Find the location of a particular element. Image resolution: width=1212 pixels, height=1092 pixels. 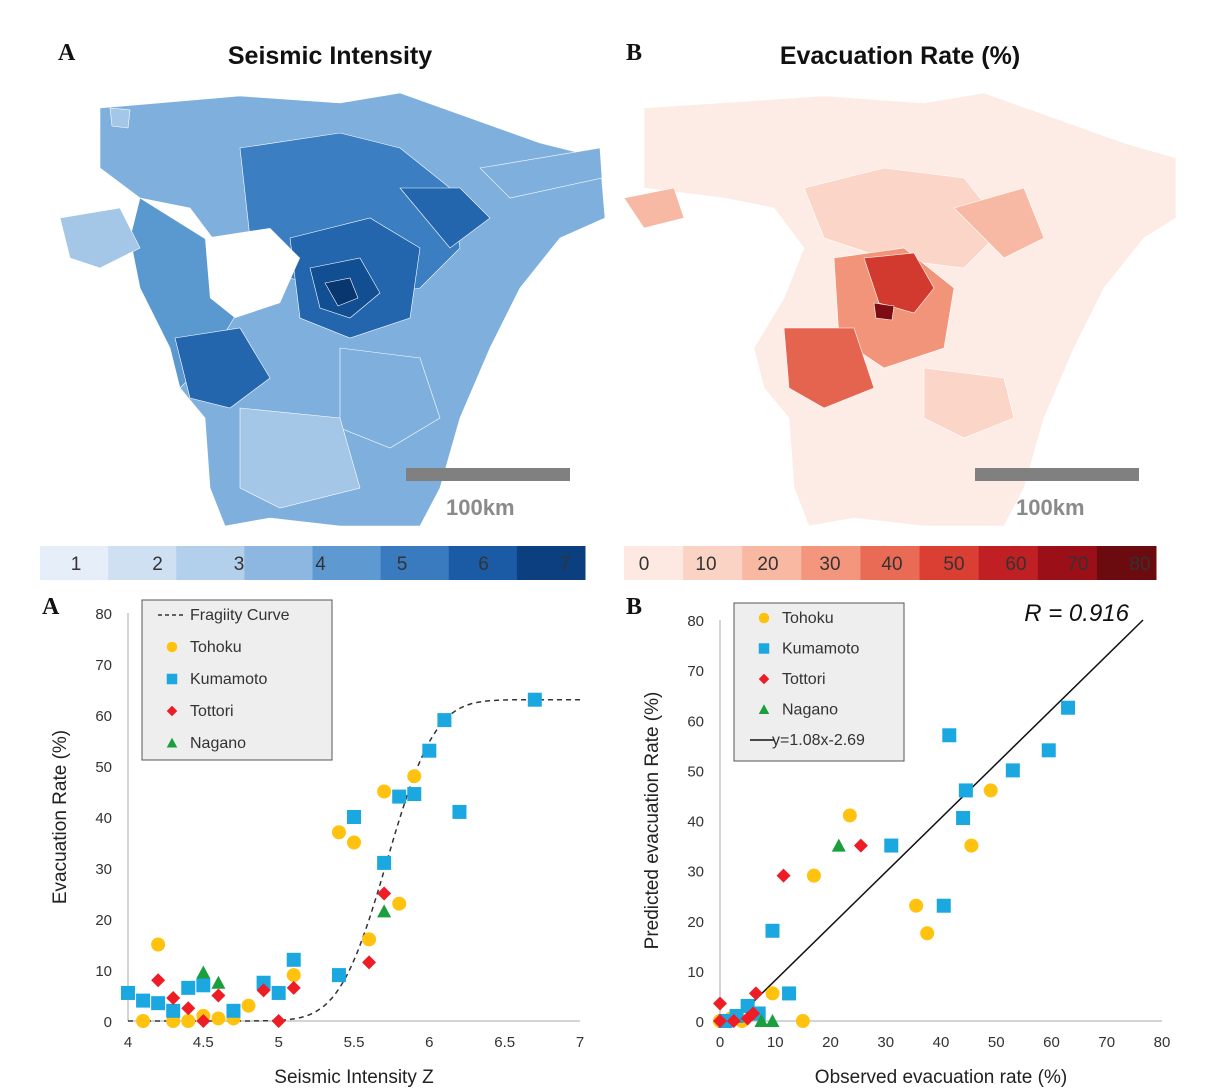

correlation-annotation: R = 0.916 is located at coordinates (1076, 613).